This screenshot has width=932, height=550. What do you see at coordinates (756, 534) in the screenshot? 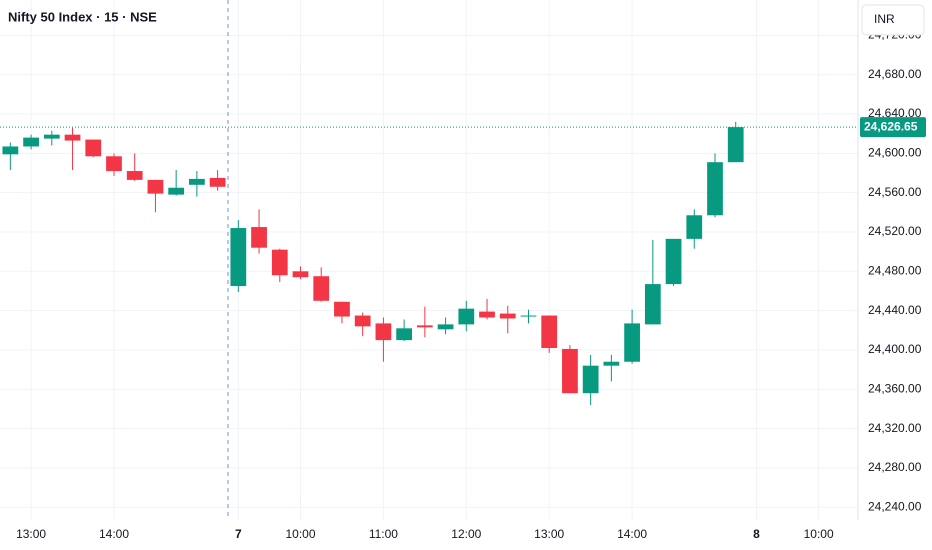
I see `x-tick-label: 8` at bounding box center [756, 534].